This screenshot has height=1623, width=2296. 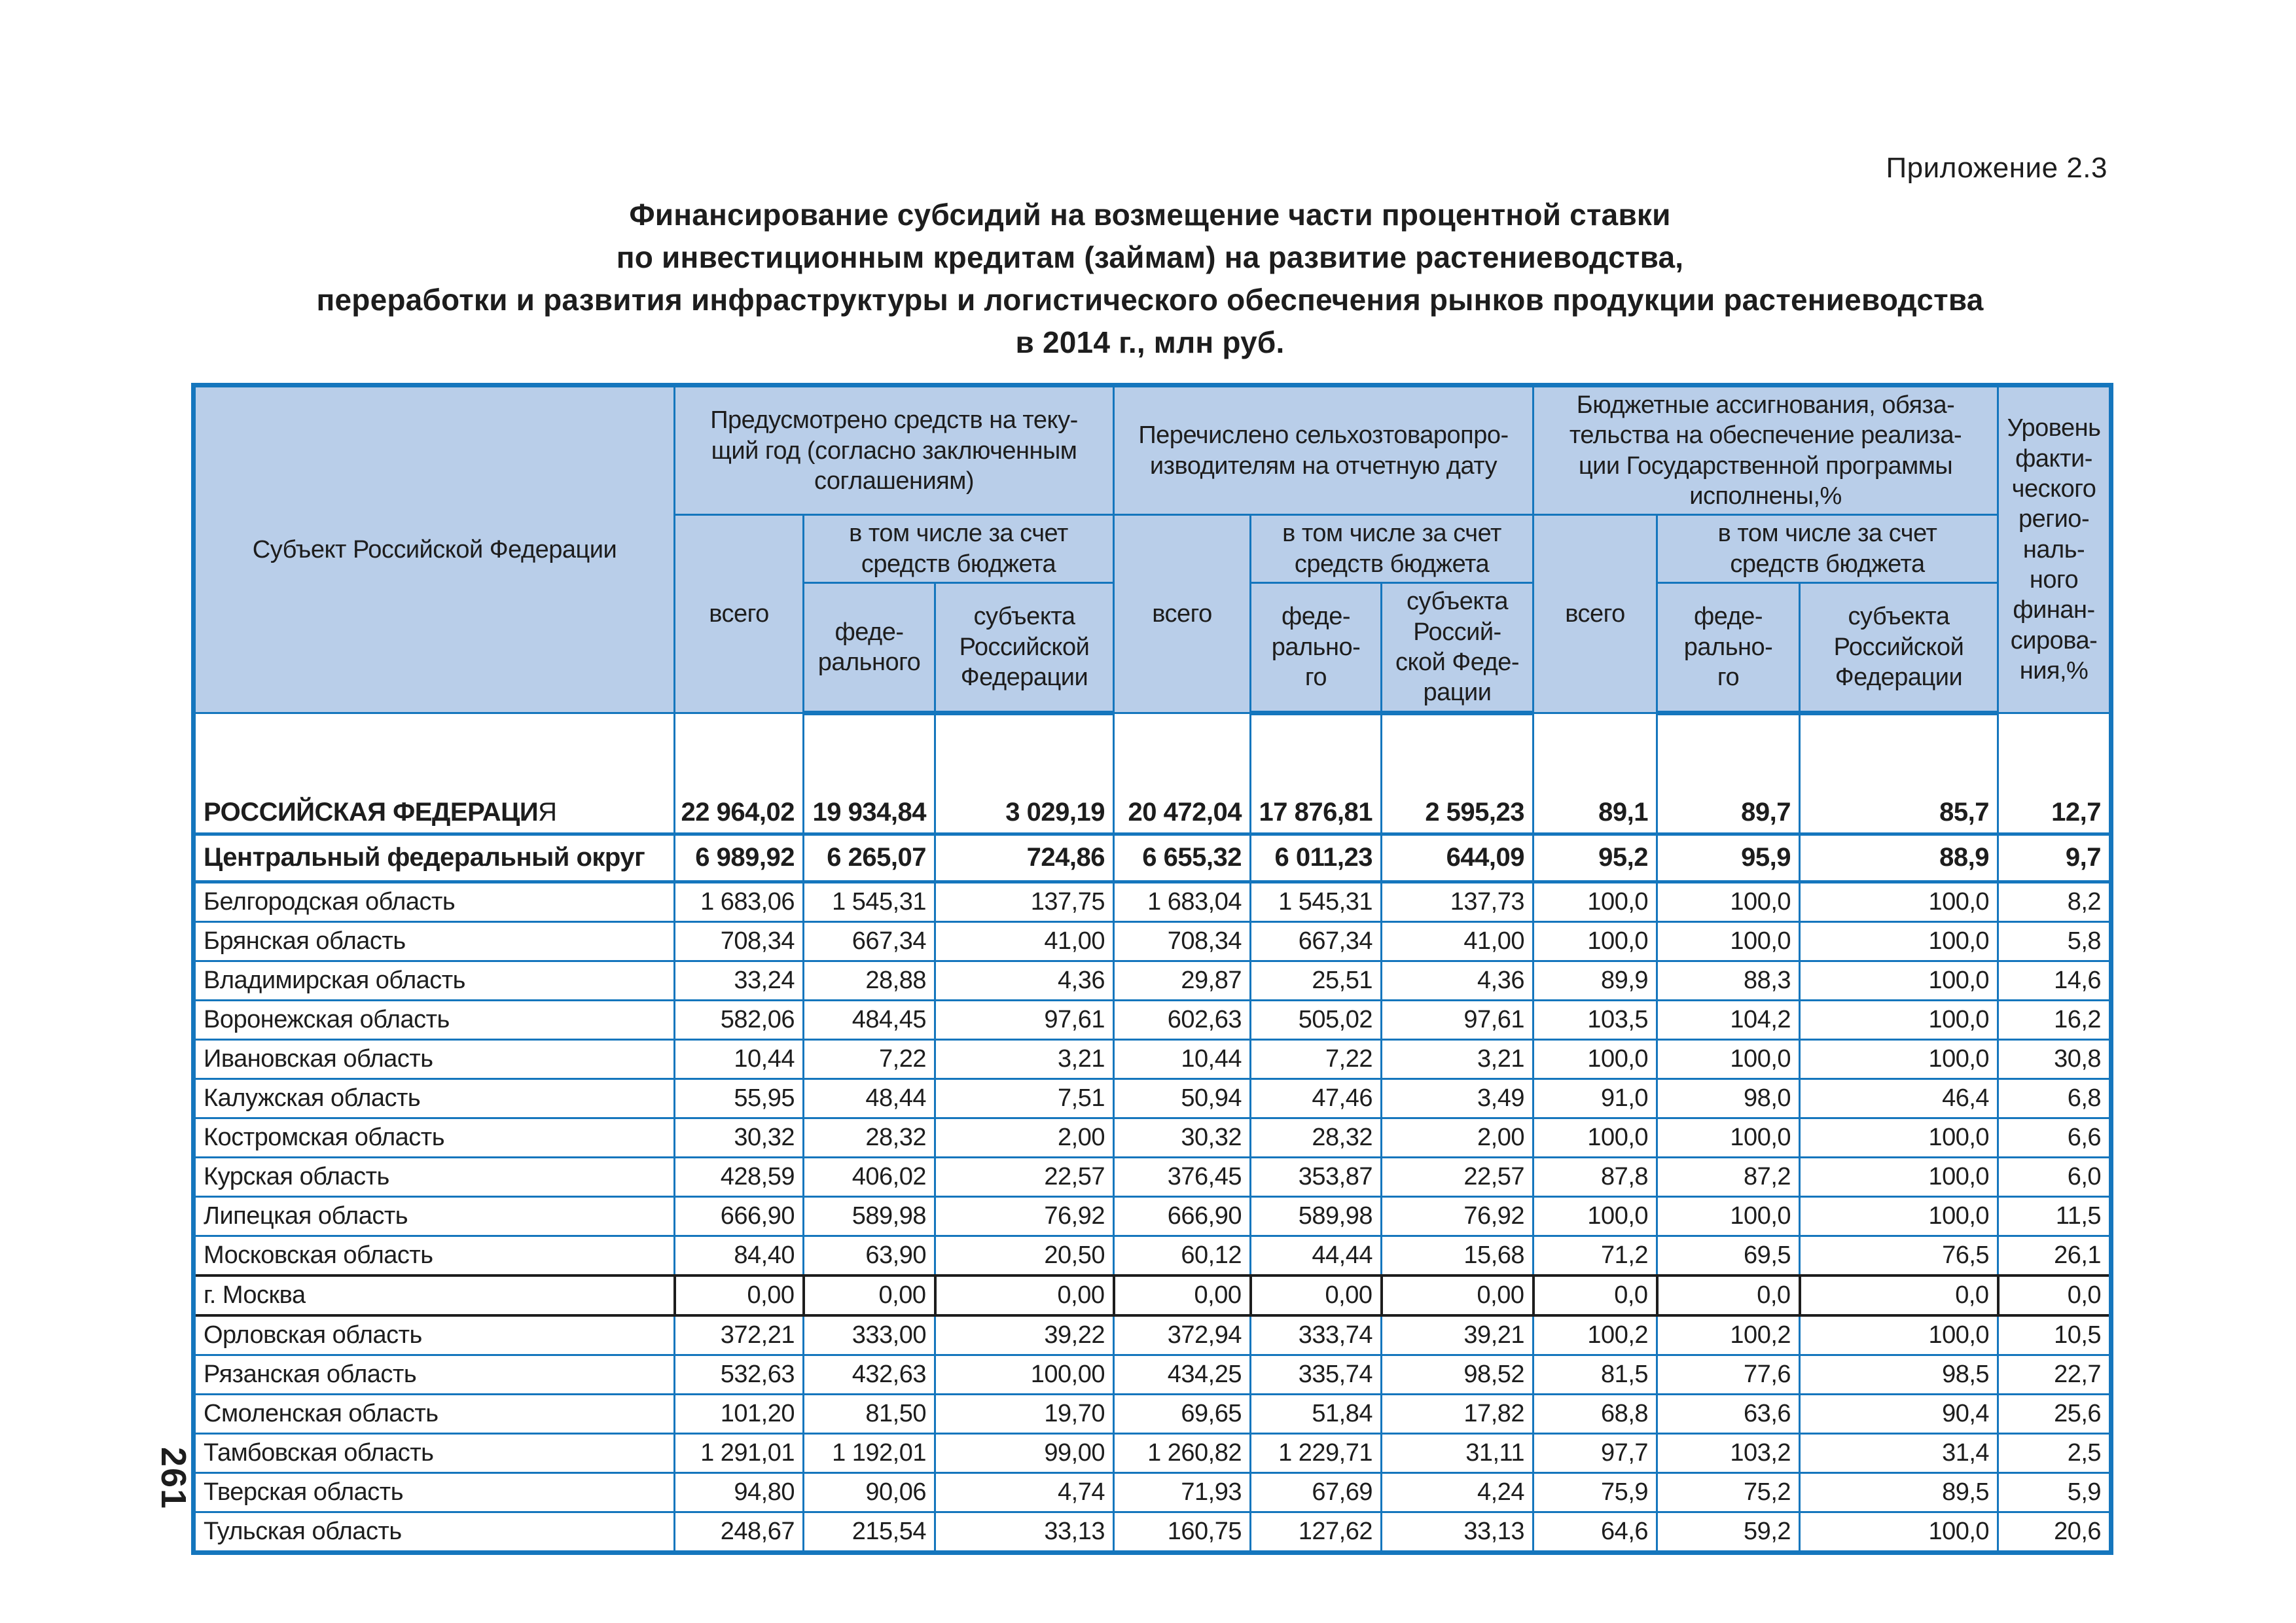 What do you see at coordinates (433, 1098) in the screenshot?
I see `region-name-cell: Калужская область` at bounding box center [433, 1098].